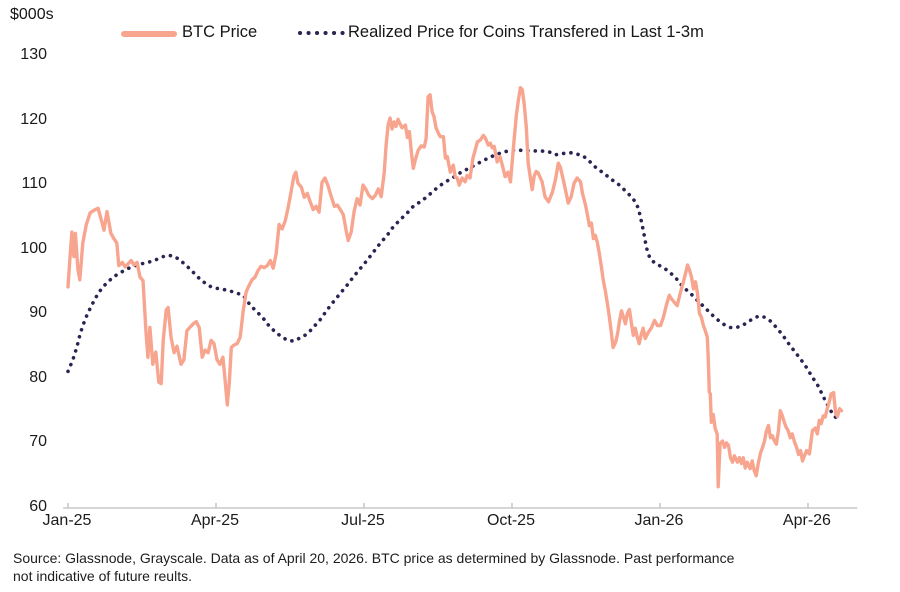  I want to click on y-tick-label-100: 100, so click(33, 248).